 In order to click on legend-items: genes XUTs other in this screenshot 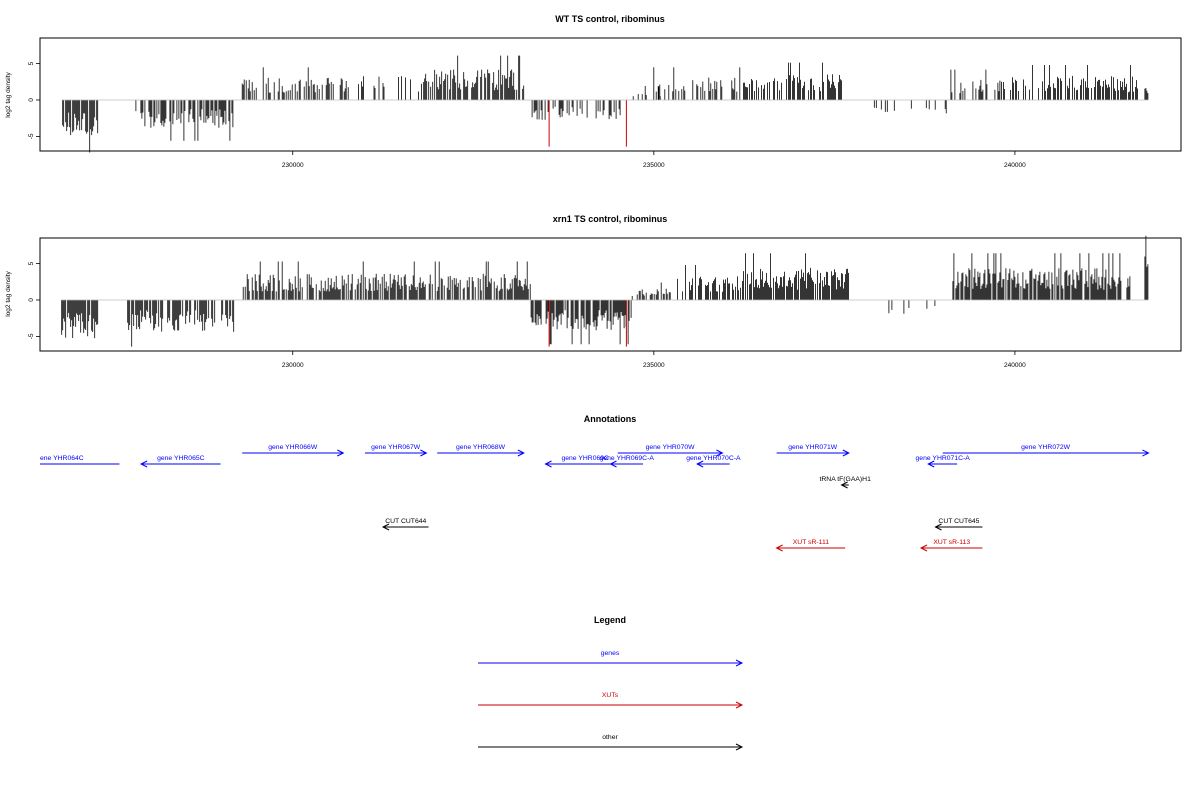, I will do `click(611, 700)`.